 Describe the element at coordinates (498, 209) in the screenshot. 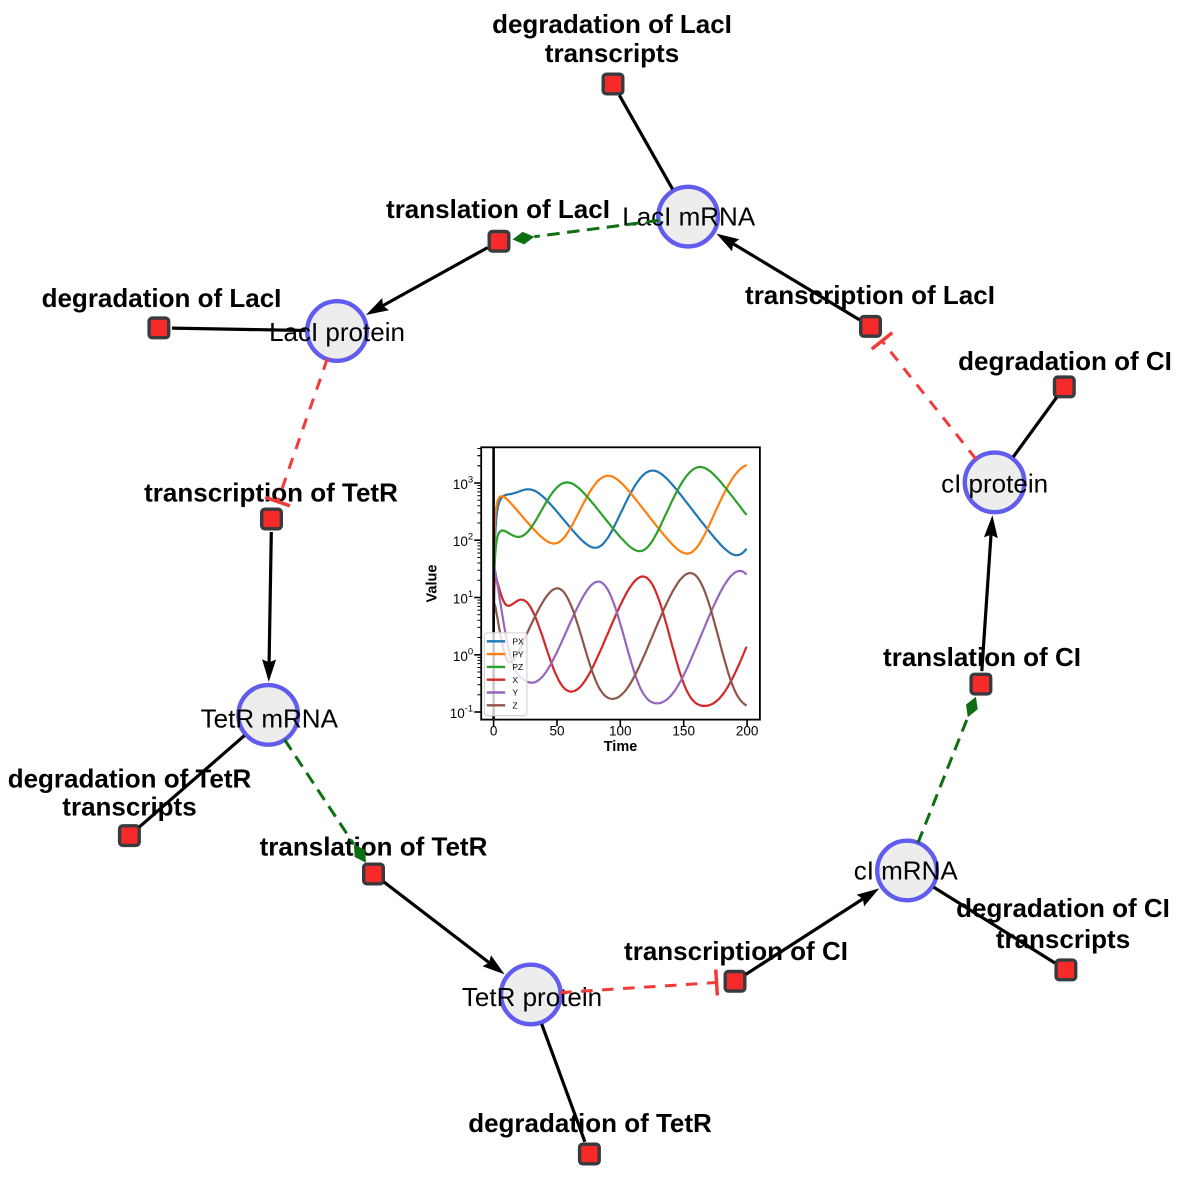

I see `svg-text: translation of LacI` at that location.